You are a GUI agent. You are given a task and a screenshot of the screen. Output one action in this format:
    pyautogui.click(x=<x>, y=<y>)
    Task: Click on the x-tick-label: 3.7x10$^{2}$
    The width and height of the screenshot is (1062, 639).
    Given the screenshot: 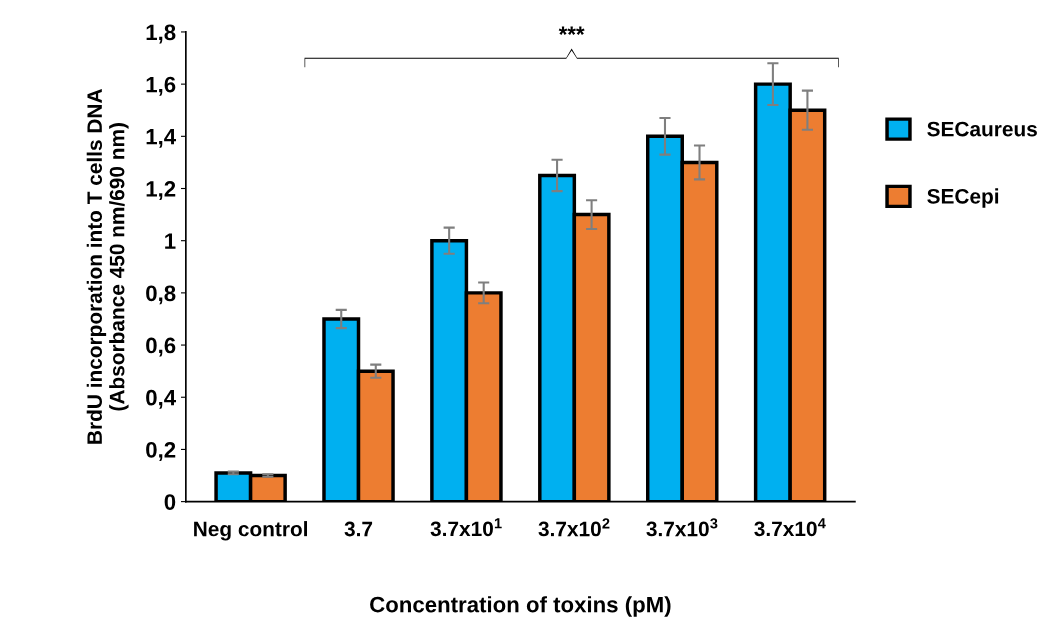 What is the action you would take?
    pyautogui.click(x=574, y=527)
    